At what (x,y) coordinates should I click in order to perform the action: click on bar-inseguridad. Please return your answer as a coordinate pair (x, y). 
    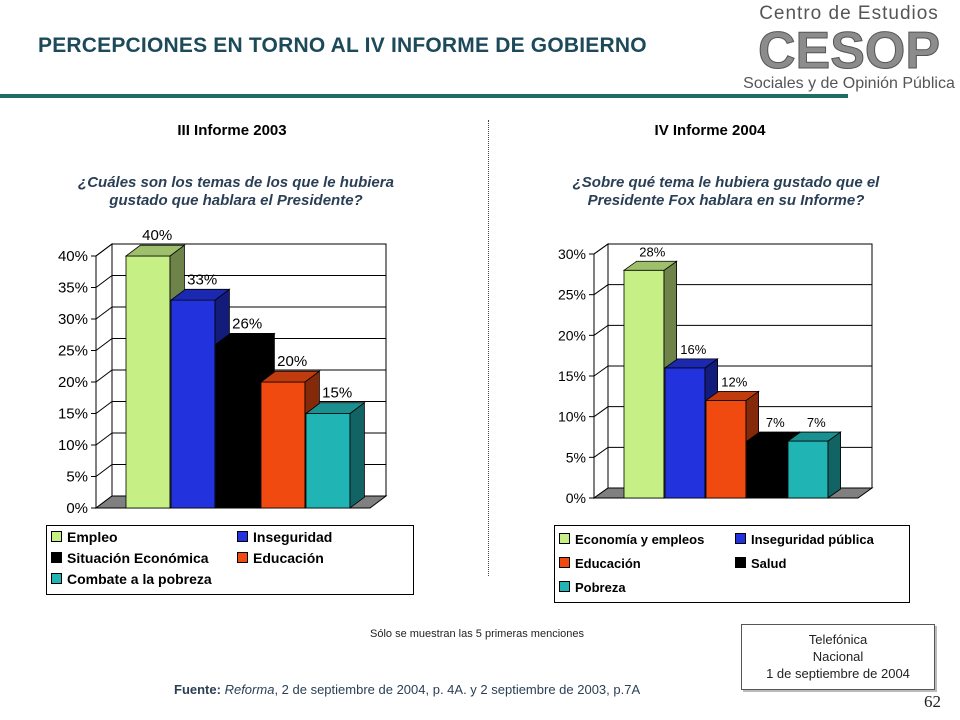
    Looking at the image, I should click on (193, 404).